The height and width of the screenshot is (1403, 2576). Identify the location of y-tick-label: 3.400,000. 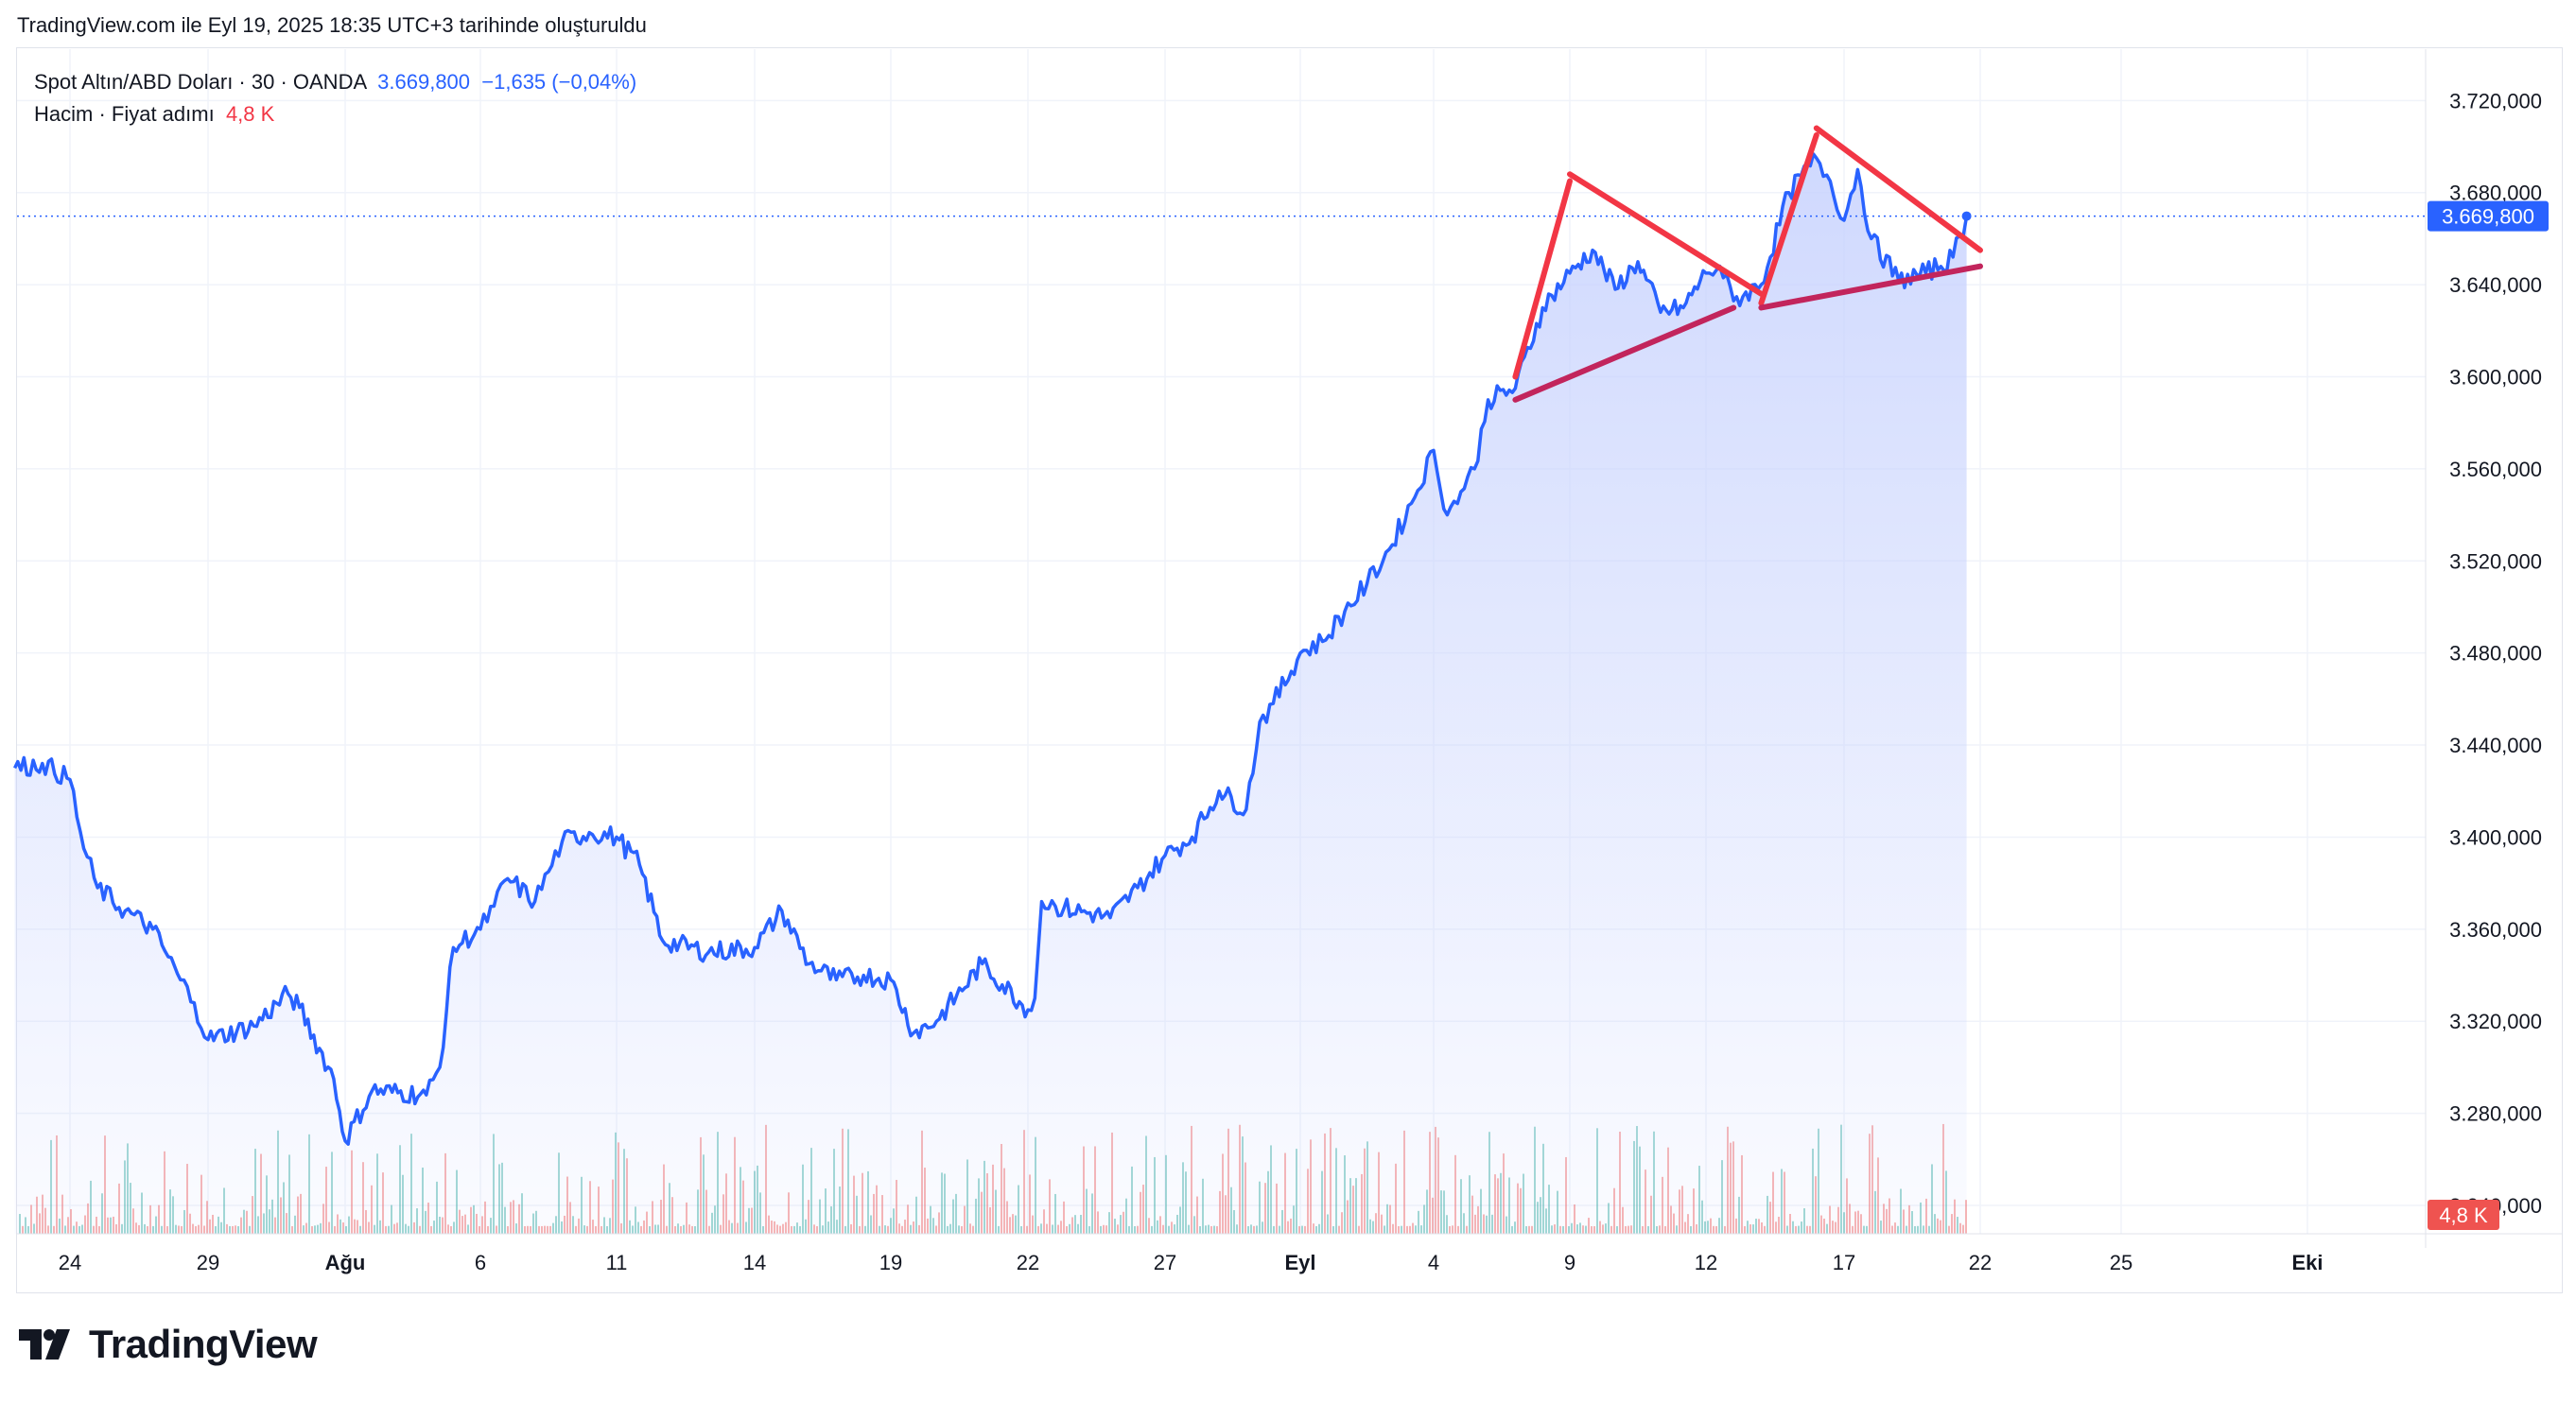
(2495, 837).